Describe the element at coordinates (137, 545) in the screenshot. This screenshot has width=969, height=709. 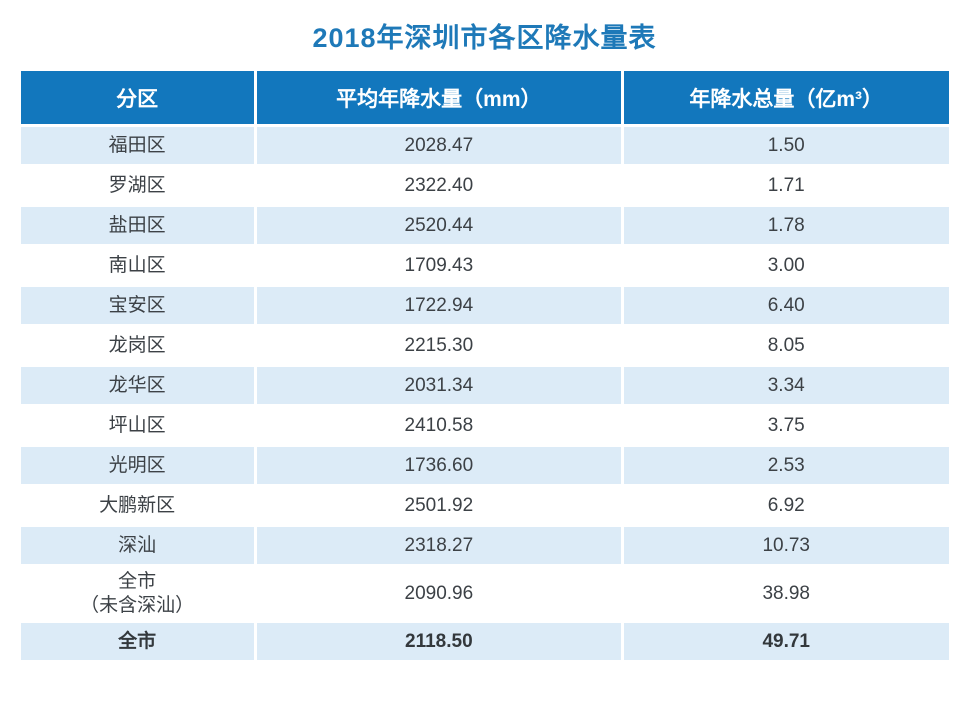
I see `district-name: 深汕` at that location.